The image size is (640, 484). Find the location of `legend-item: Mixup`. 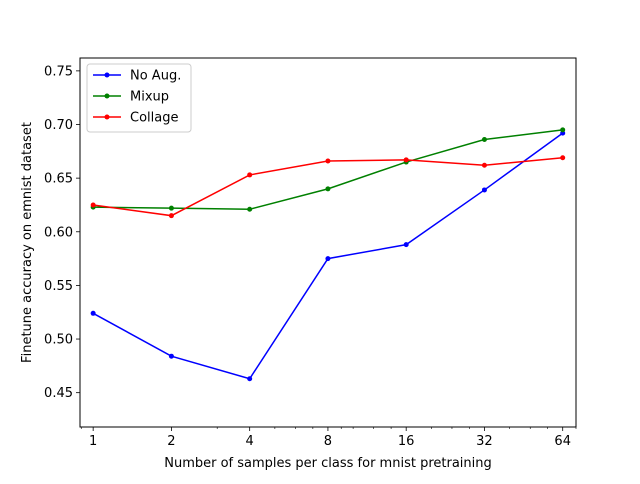

legend-item: Mixup is located at coordinates (131, 97).